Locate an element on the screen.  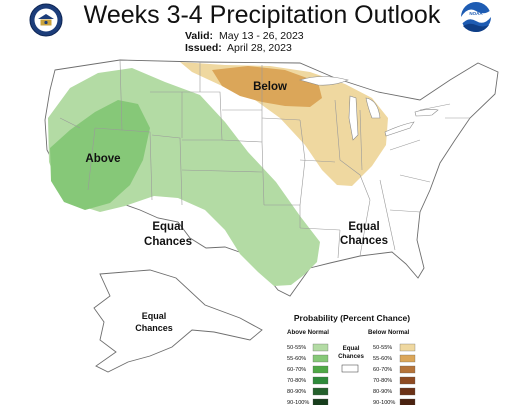
legend-below-item-label: 60-70% is located at coordinates (382, 370).